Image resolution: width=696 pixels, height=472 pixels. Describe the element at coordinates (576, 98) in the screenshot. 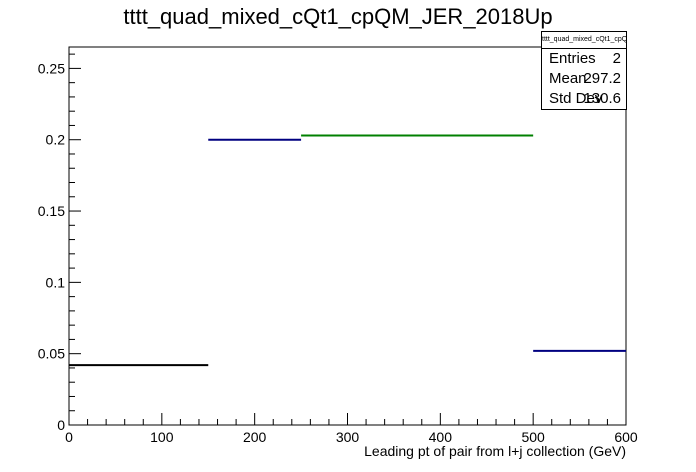

I see `stddev-label: Std Dev` at that location.